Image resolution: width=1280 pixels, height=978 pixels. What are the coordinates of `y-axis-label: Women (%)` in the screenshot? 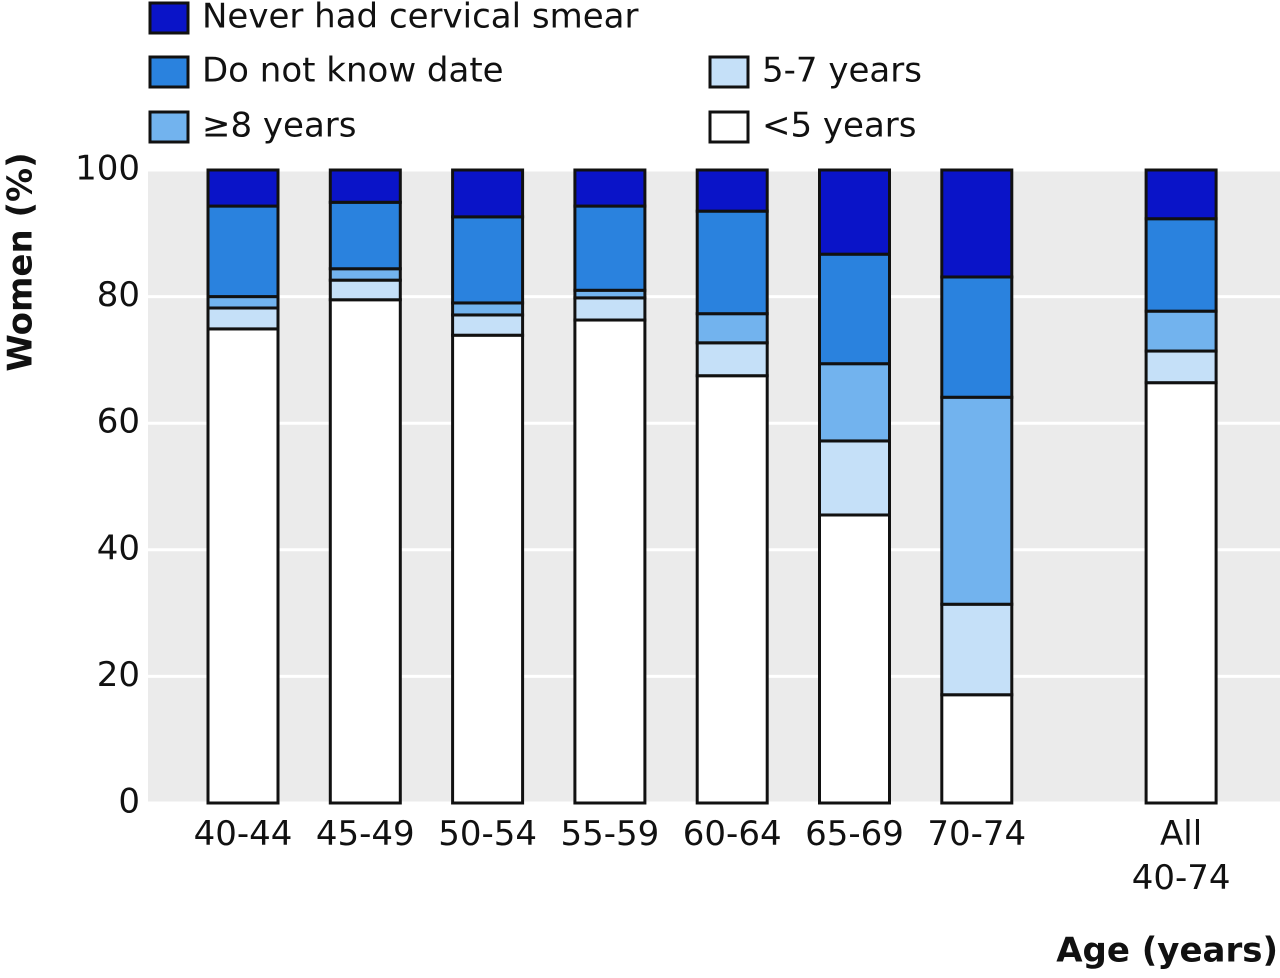 It's located at (21, 261).